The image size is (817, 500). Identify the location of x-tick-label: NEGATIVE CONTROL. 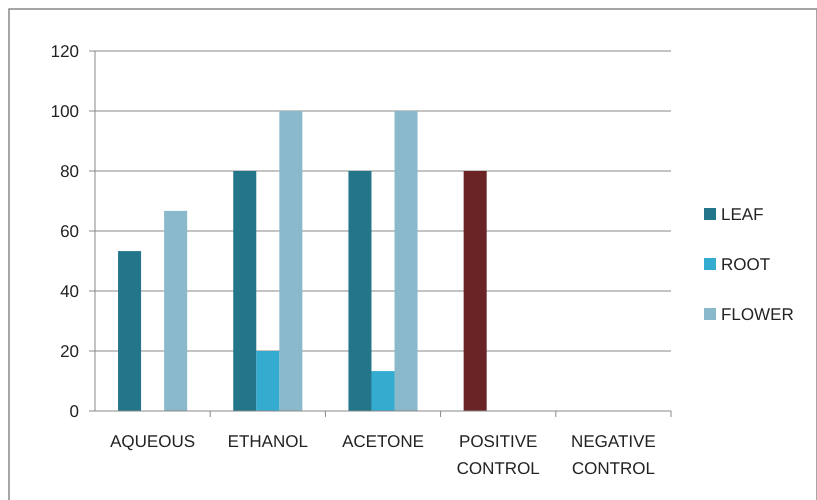
(613, 455).